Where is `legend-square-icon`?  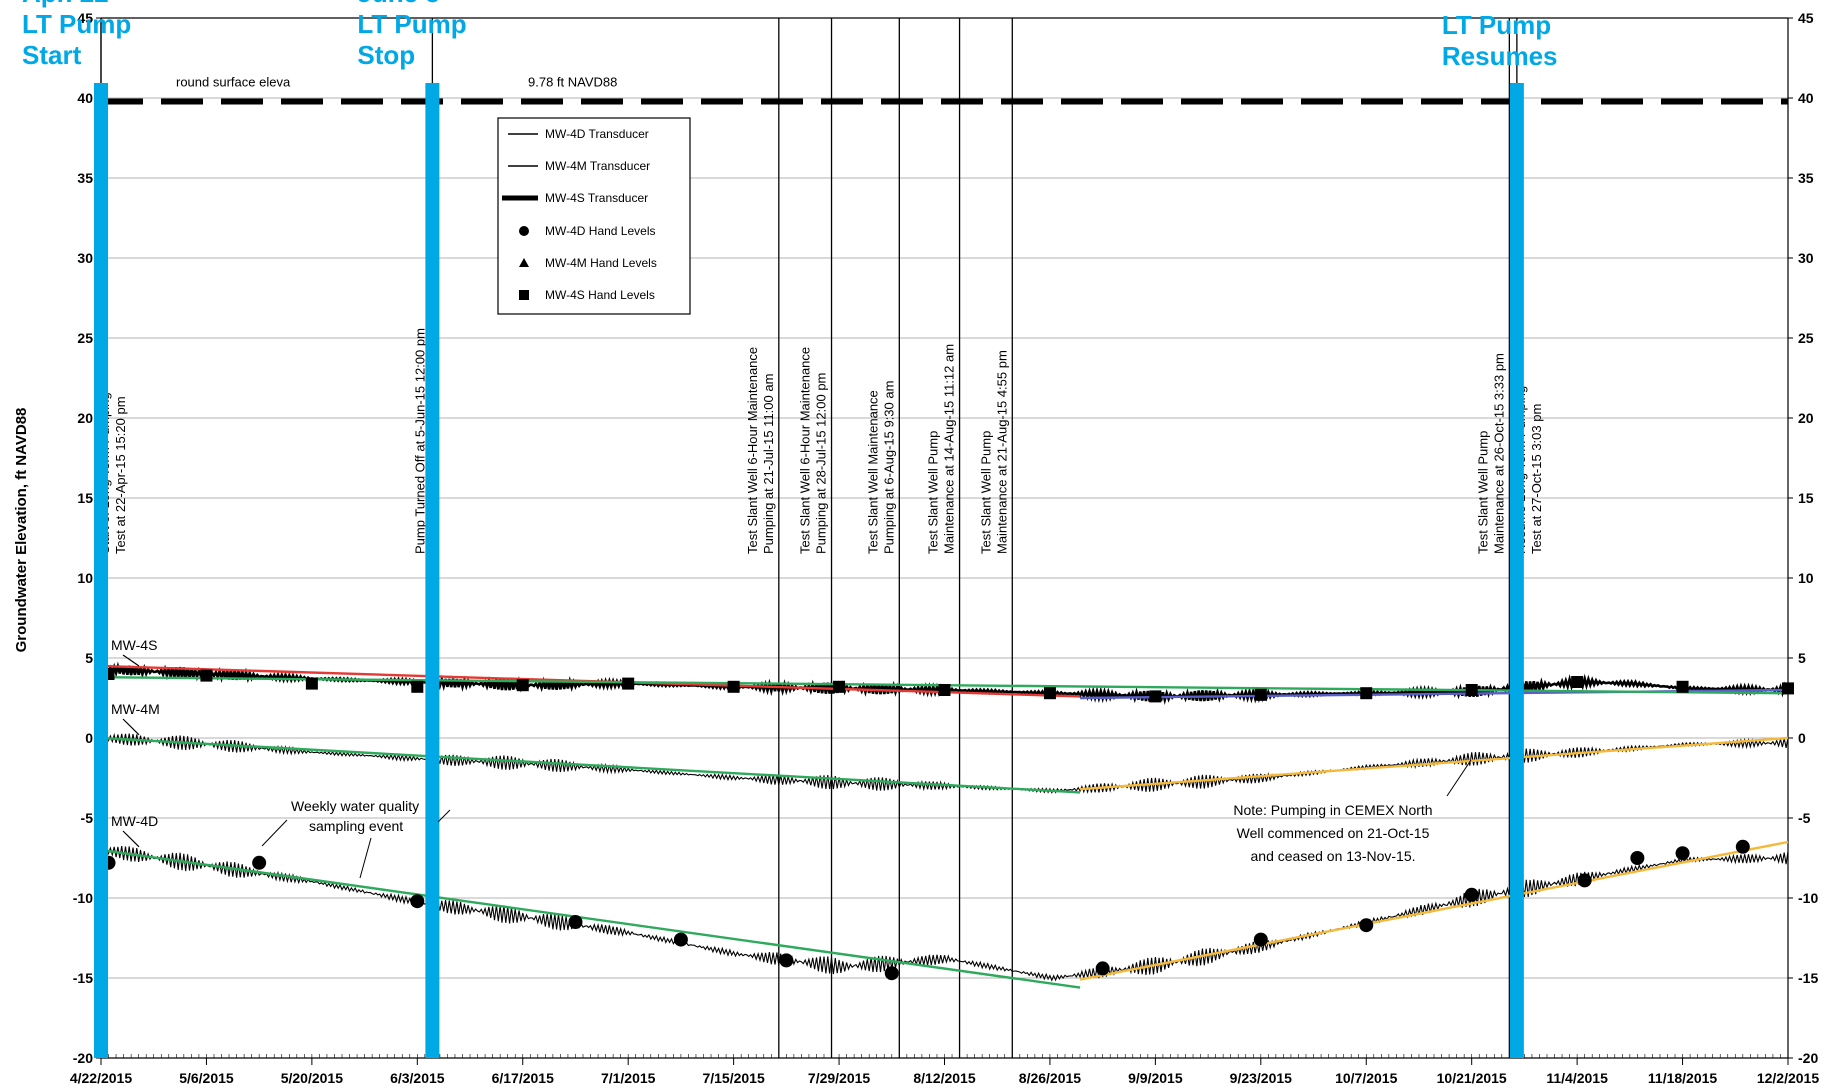 legend-square-icon is located at coordinates (524, 295).